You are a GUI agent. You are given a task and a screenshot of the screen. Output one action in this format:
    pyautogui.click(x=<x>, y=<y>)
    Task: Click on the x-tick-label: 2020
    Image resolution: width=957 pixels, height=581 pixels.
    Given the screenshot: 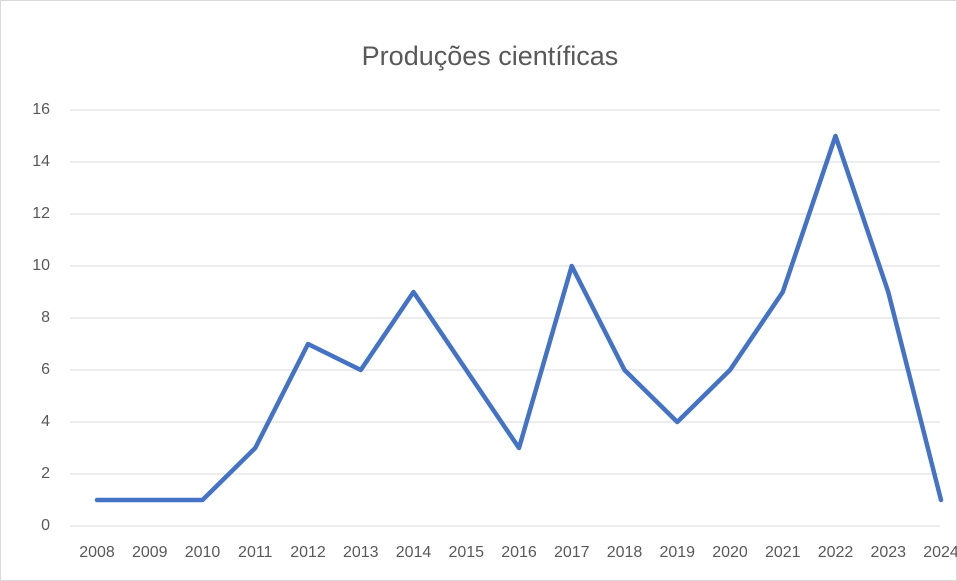 What is the action you would take?
    pyautogui.click(x=730, y=552)
    